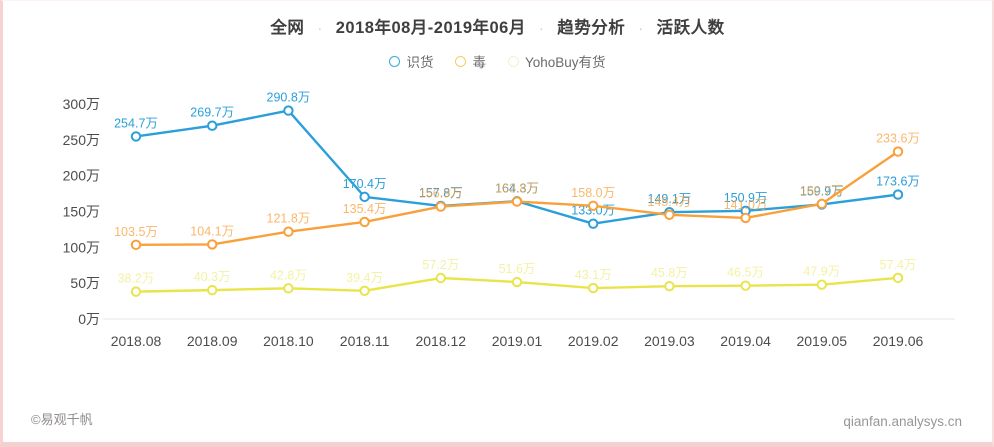  Describe the element at coordinates (420, 62) in the screenshot. I see `legend-label: 识货` at that location.